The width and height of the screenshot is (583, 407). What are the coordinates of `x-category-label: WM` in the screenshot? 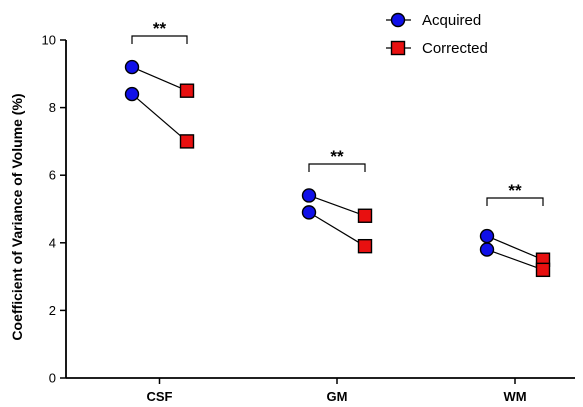 It's located at (514, 396).